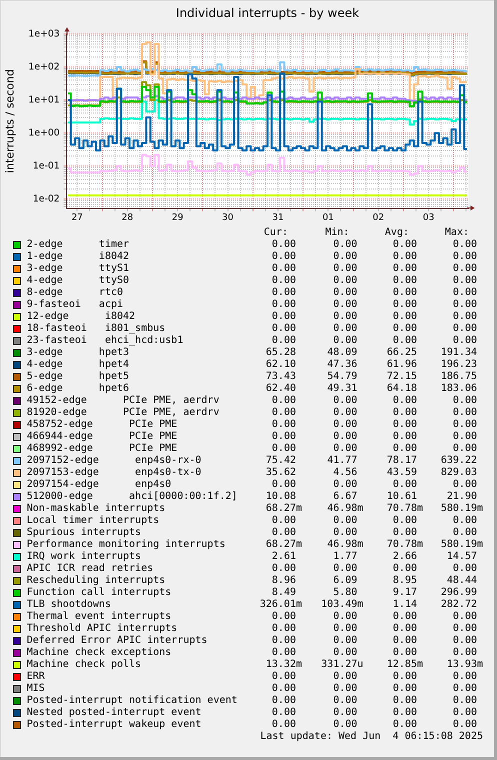 This screenshot has height=760, width=497. I want to click on text: 35.62, so click(281, 472).